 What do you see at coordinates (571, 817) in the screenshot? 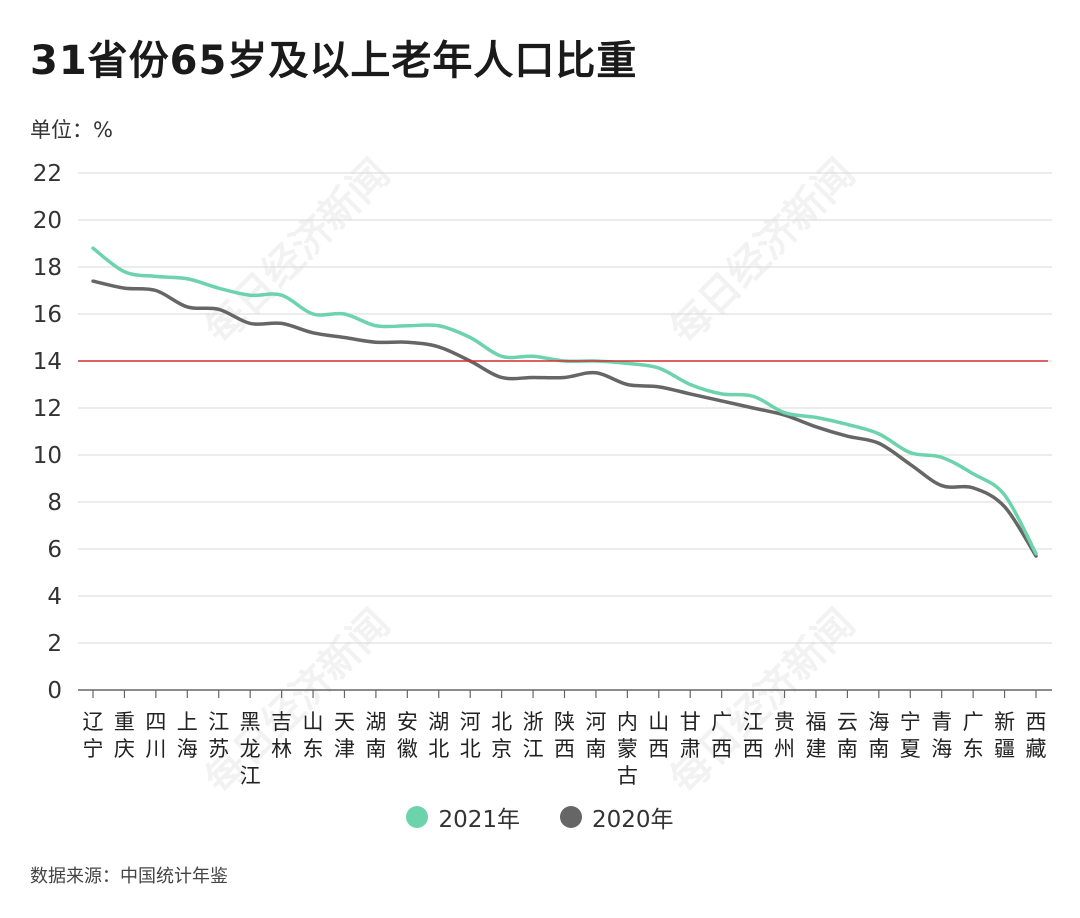
I see `legend-swatch-2020` at bounding box center [571, 817].